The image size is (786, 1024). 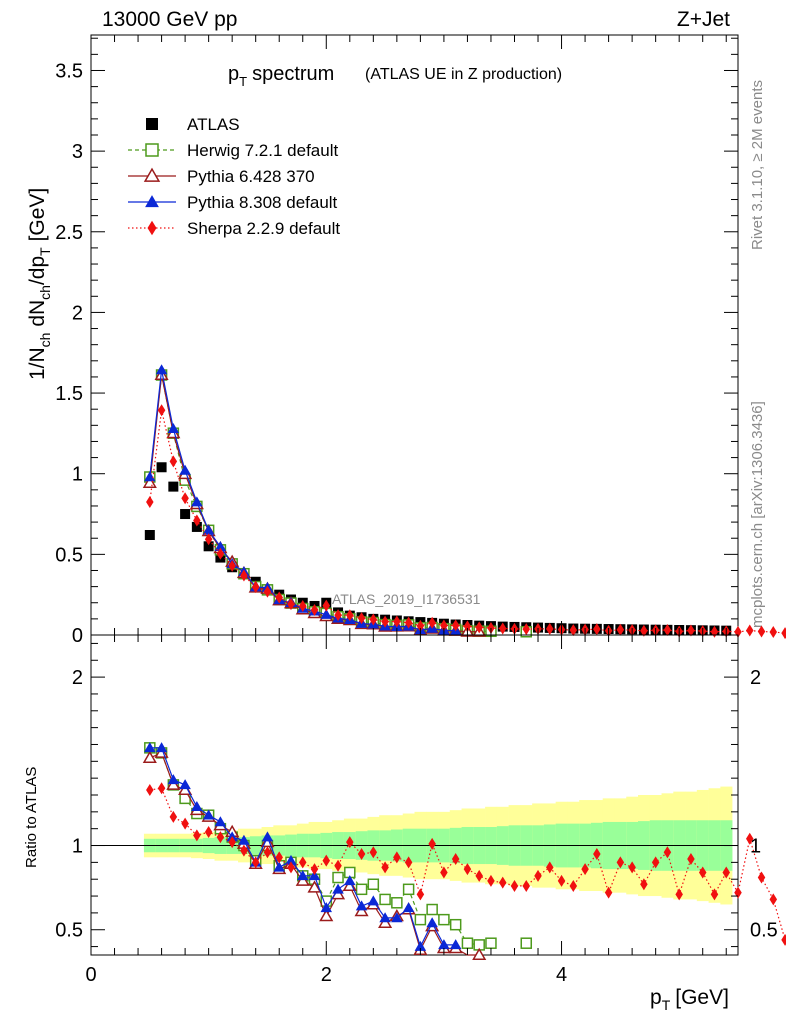 I want to click on x-tick-label: 2, so click(x=326, y=975).